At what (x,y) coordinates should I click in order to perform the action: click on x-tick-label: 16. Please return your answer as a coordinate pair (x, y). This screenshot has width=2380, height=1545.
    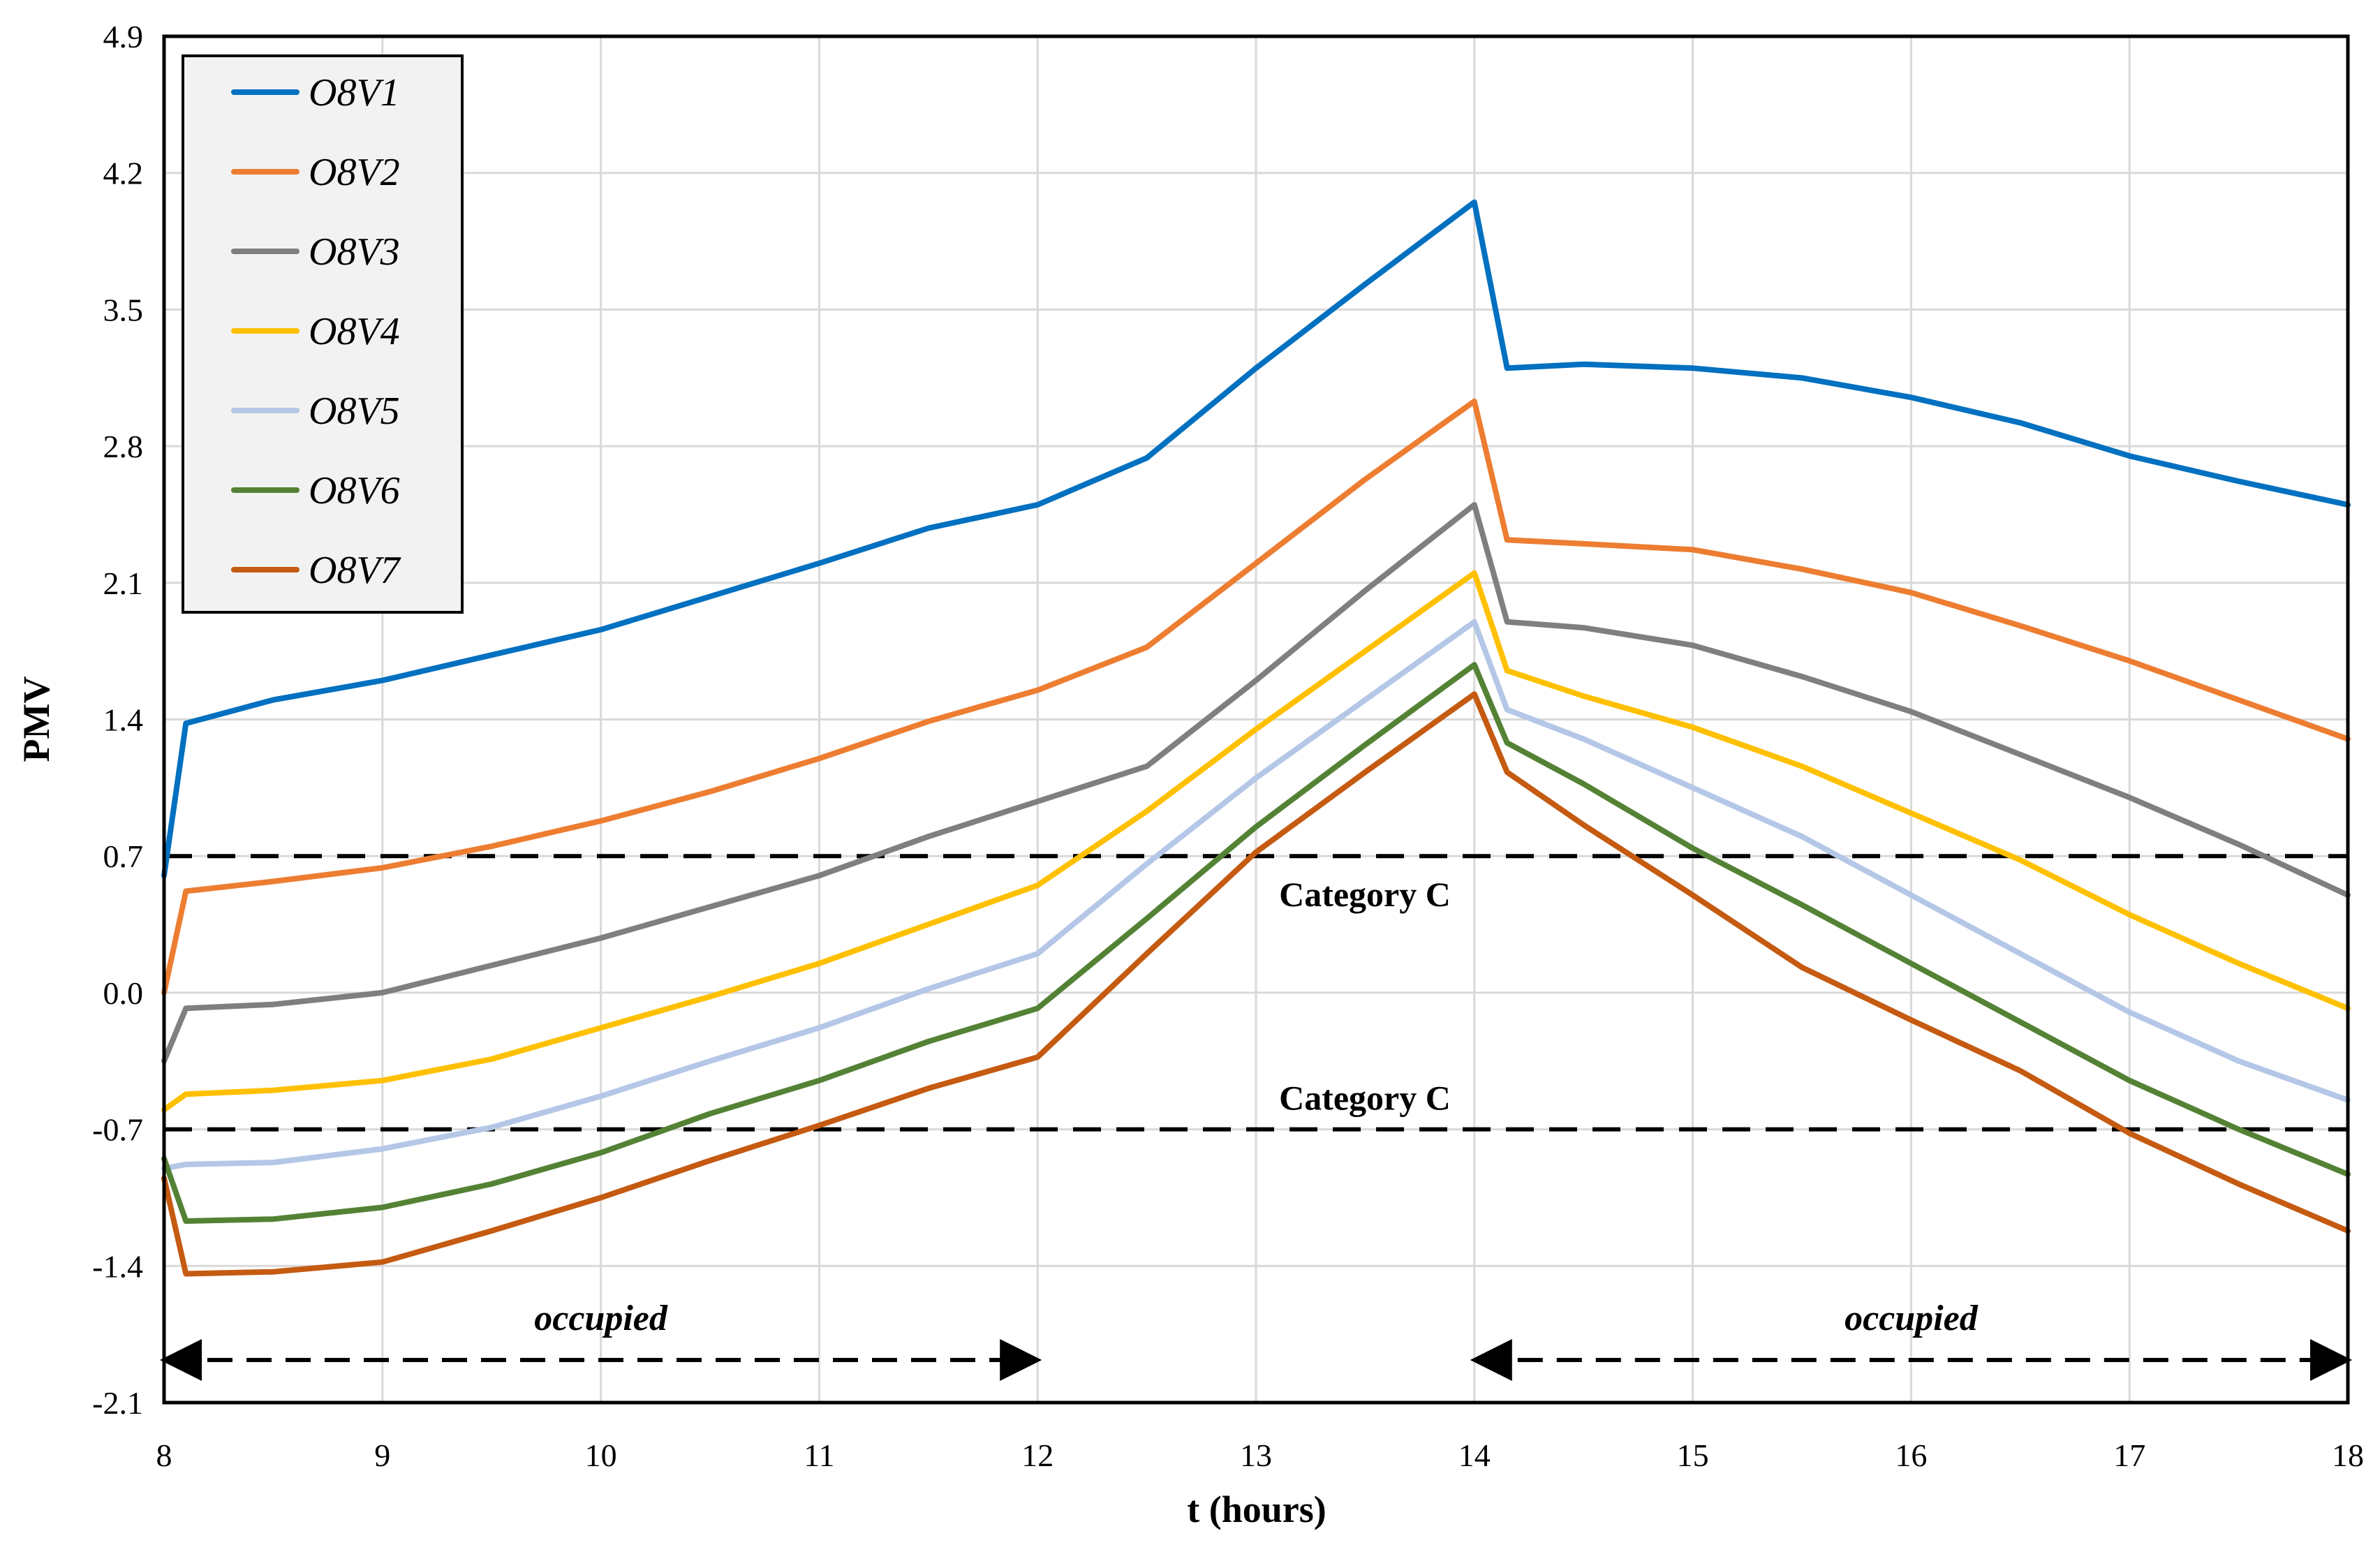
    Looking at the image, I should click on (1911, 1455).